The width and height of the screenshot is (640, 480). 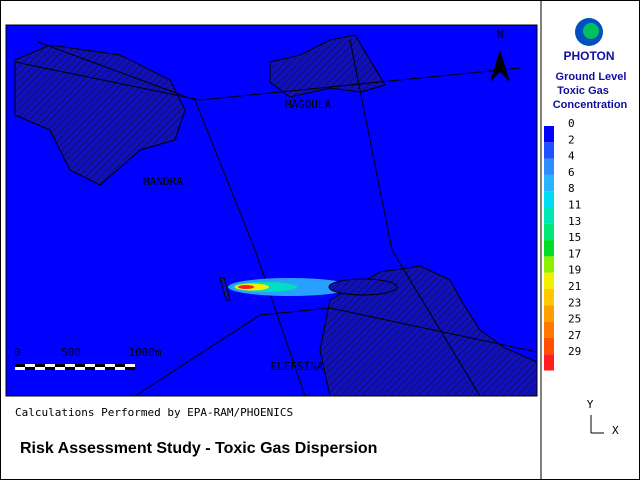 I want to click on legend-label: 27, so click(x=574, y=335).